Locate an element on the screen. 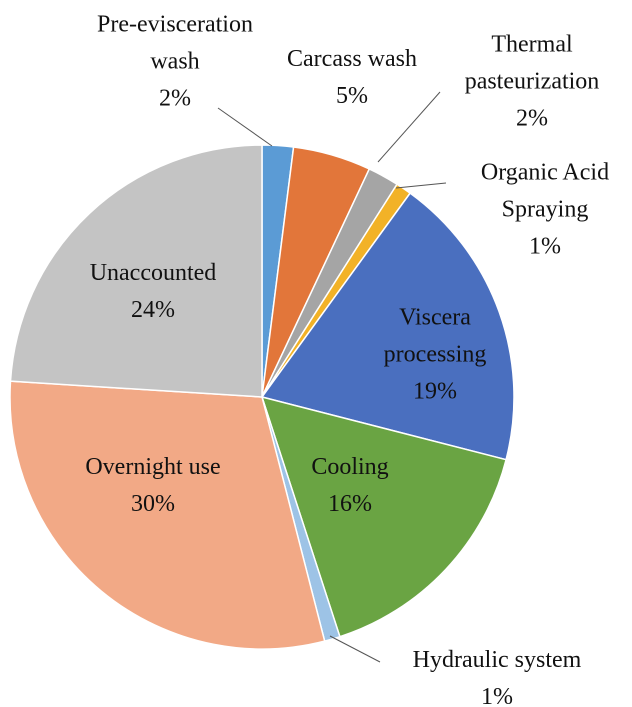 Image resolution: width=632 pixels, height=707 pixels. category-label: Cooling is located at coordinates (350, 467).